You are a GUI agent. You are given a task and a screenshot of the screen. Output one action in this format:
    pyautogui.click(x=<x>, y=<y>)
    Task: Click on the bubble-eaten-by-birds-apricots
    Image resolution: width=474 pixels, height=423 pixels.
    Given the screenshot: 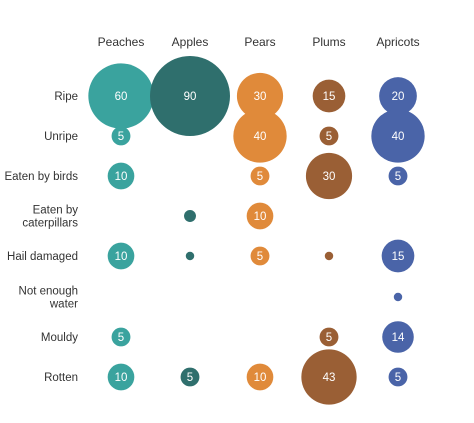 What is the action you would take?
    pyautogui.click(x=398, y=176)
    